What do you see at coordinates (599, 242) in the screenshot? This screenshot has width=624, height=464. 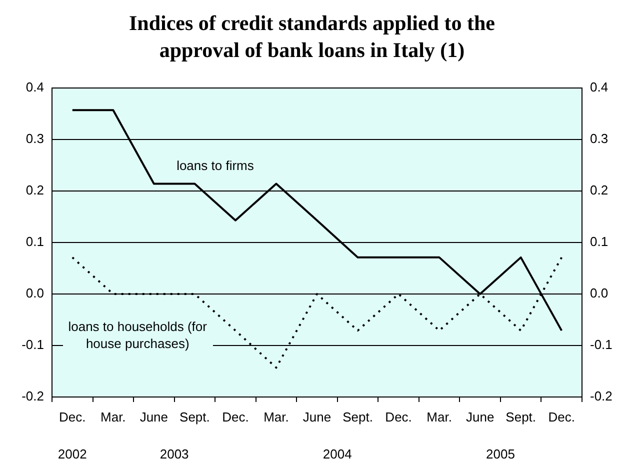 I see `y2-tick-label: 0.1` at bounding box center [599, 242].